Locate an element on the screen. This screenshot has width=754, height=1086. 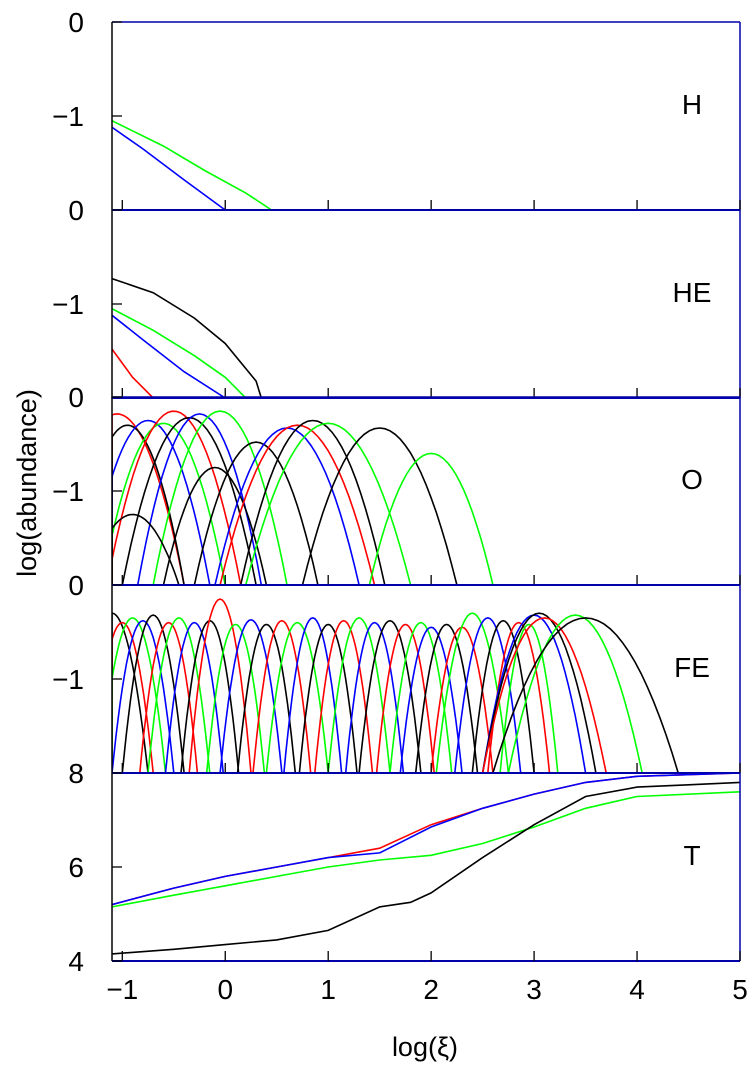
series-line-h-0-green is located at coordinates (426, 164).